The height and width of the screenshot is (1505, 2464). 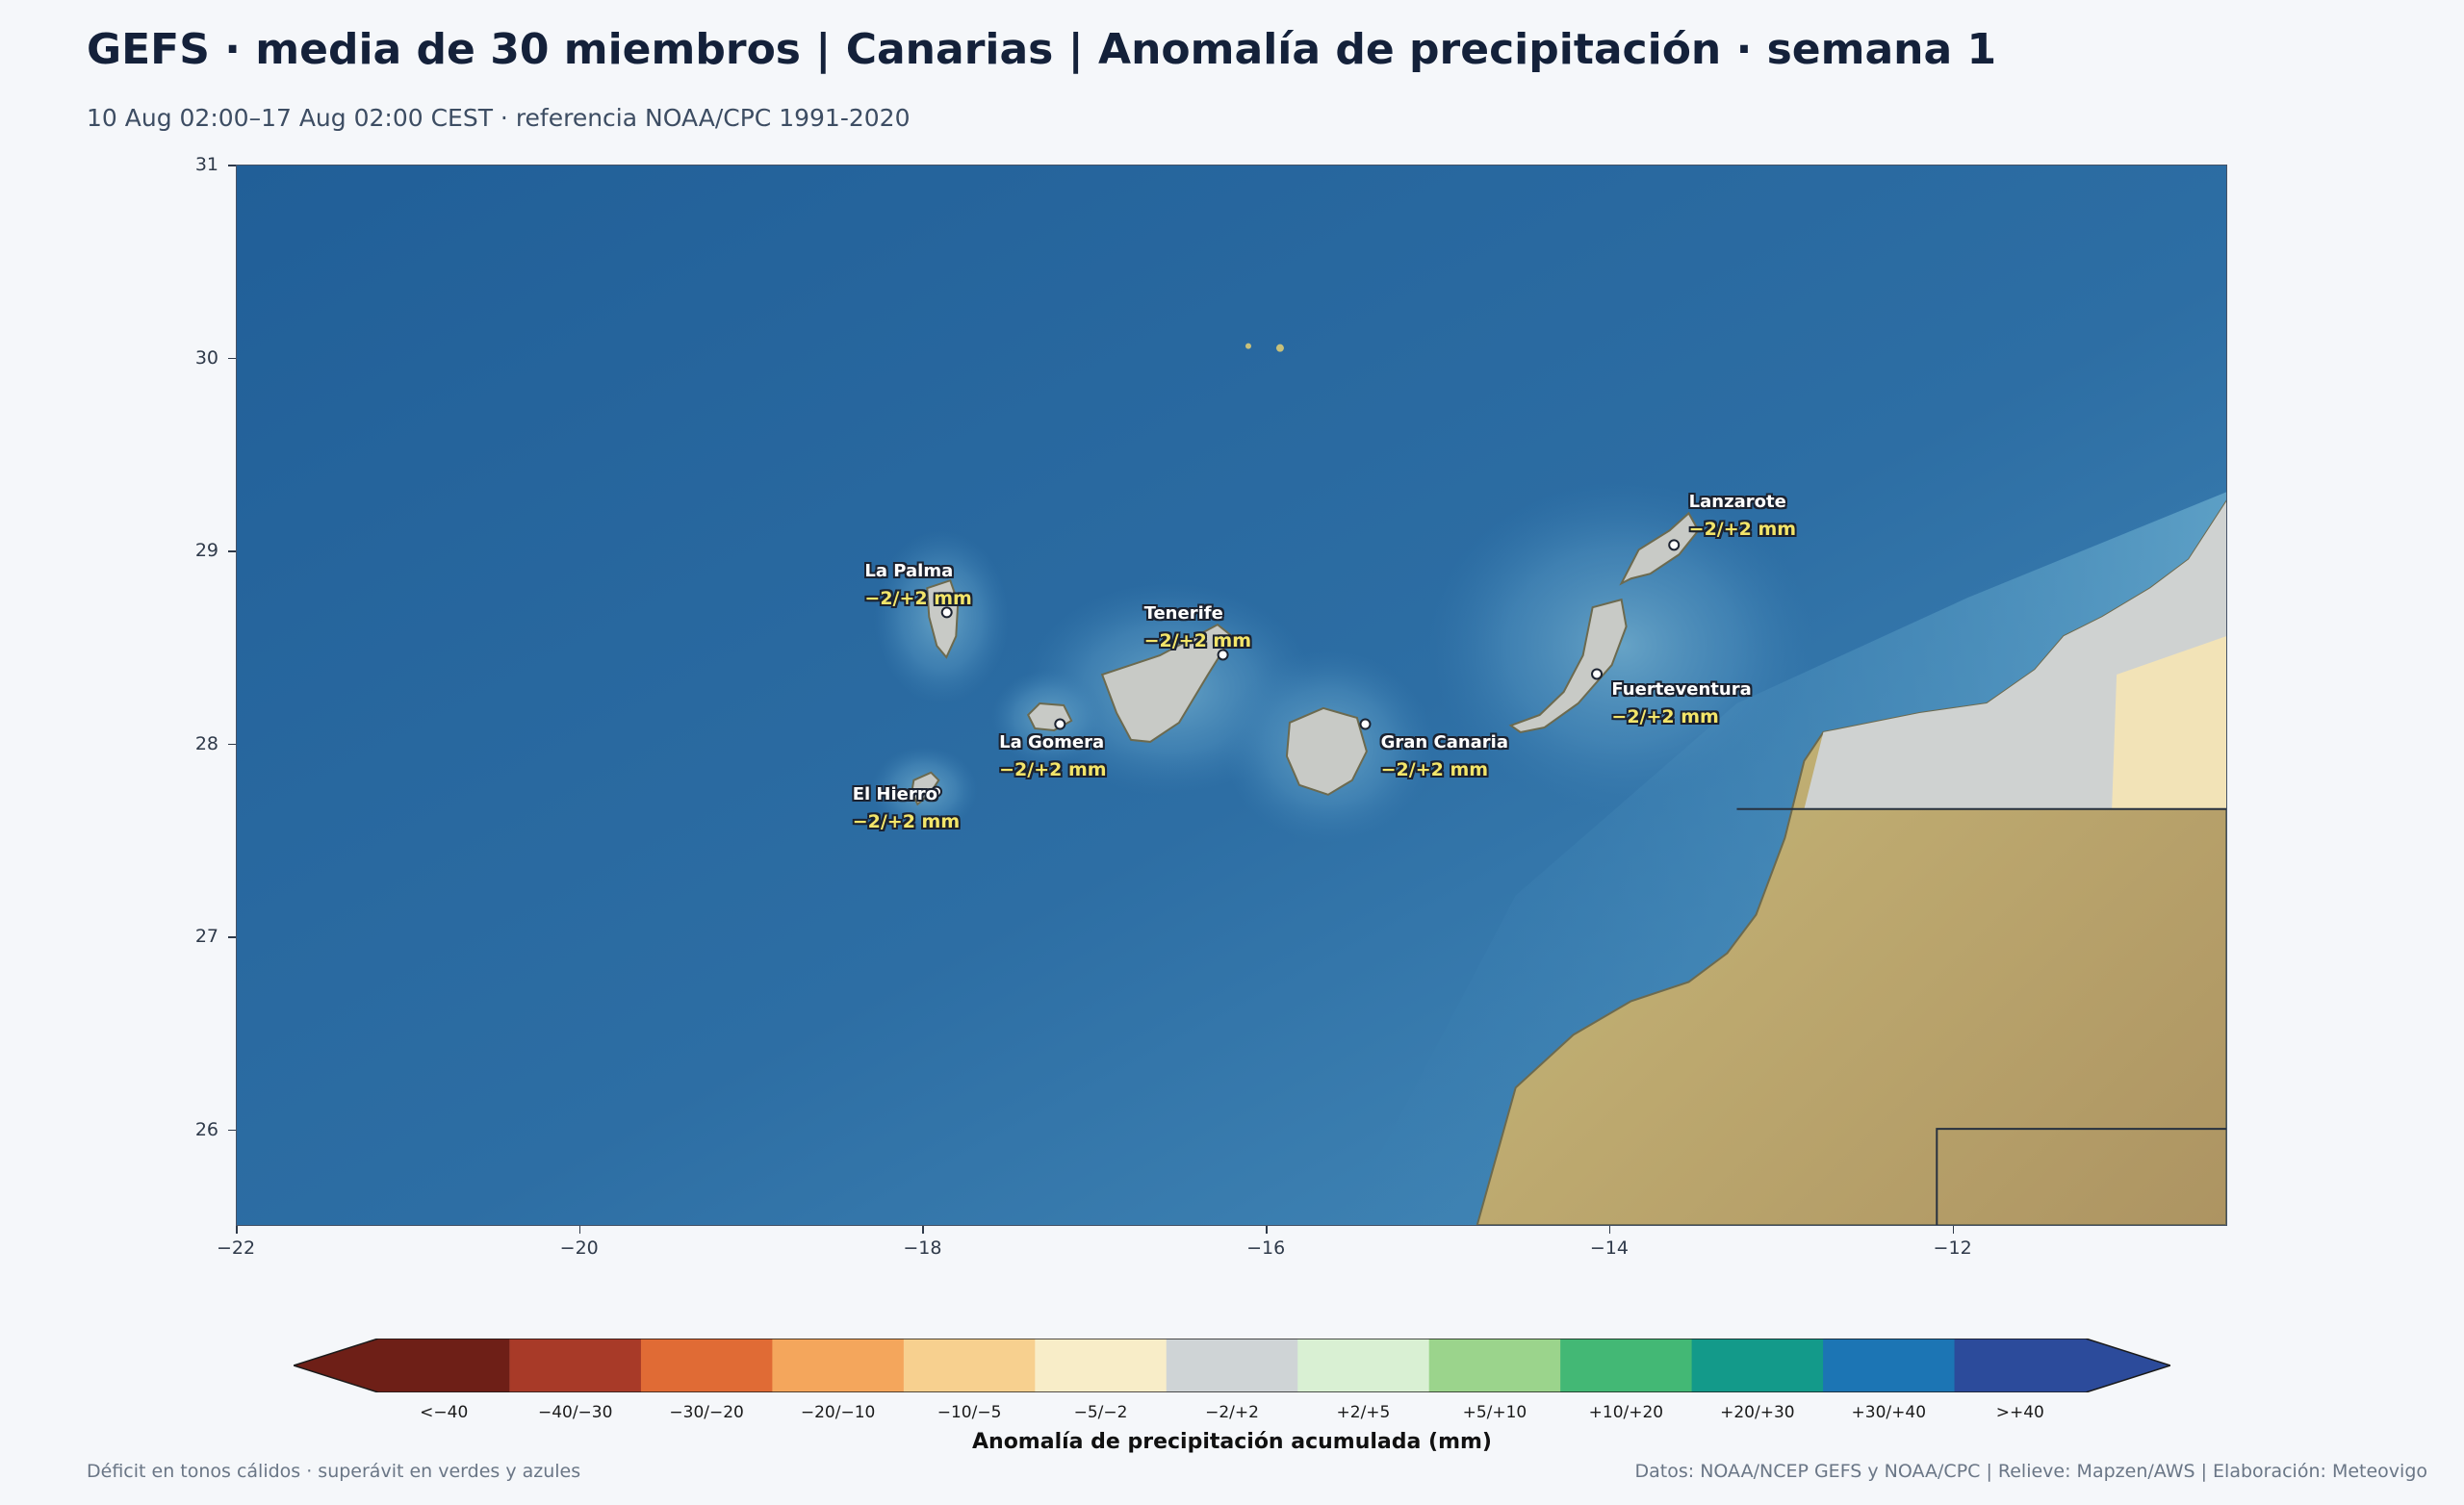 What do you see at coordinates (894, 793) in the screenshot?
I see `station-name: El Hierro` at bounding box center [894, 793].